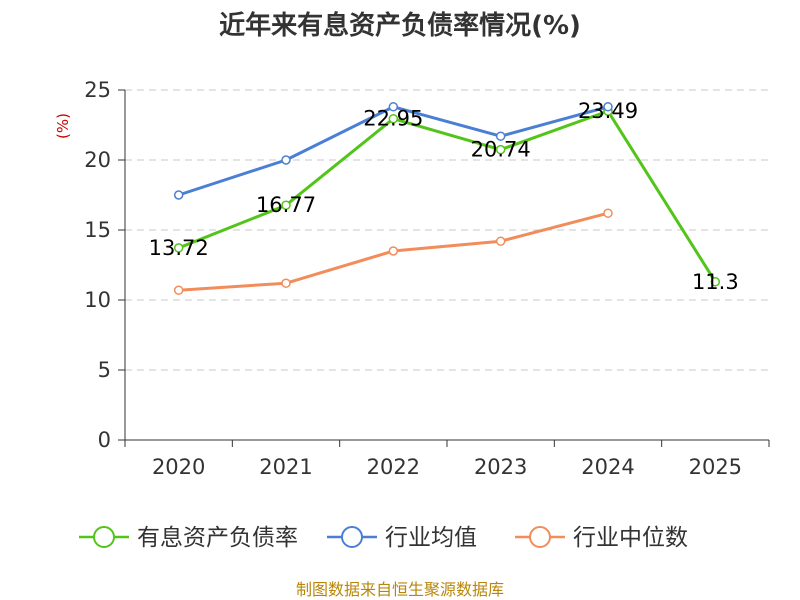 This screenshot has width=800, height=600. I want to click on source-note: 制图数据来自恒生聚源数据库, so click(400, 589).